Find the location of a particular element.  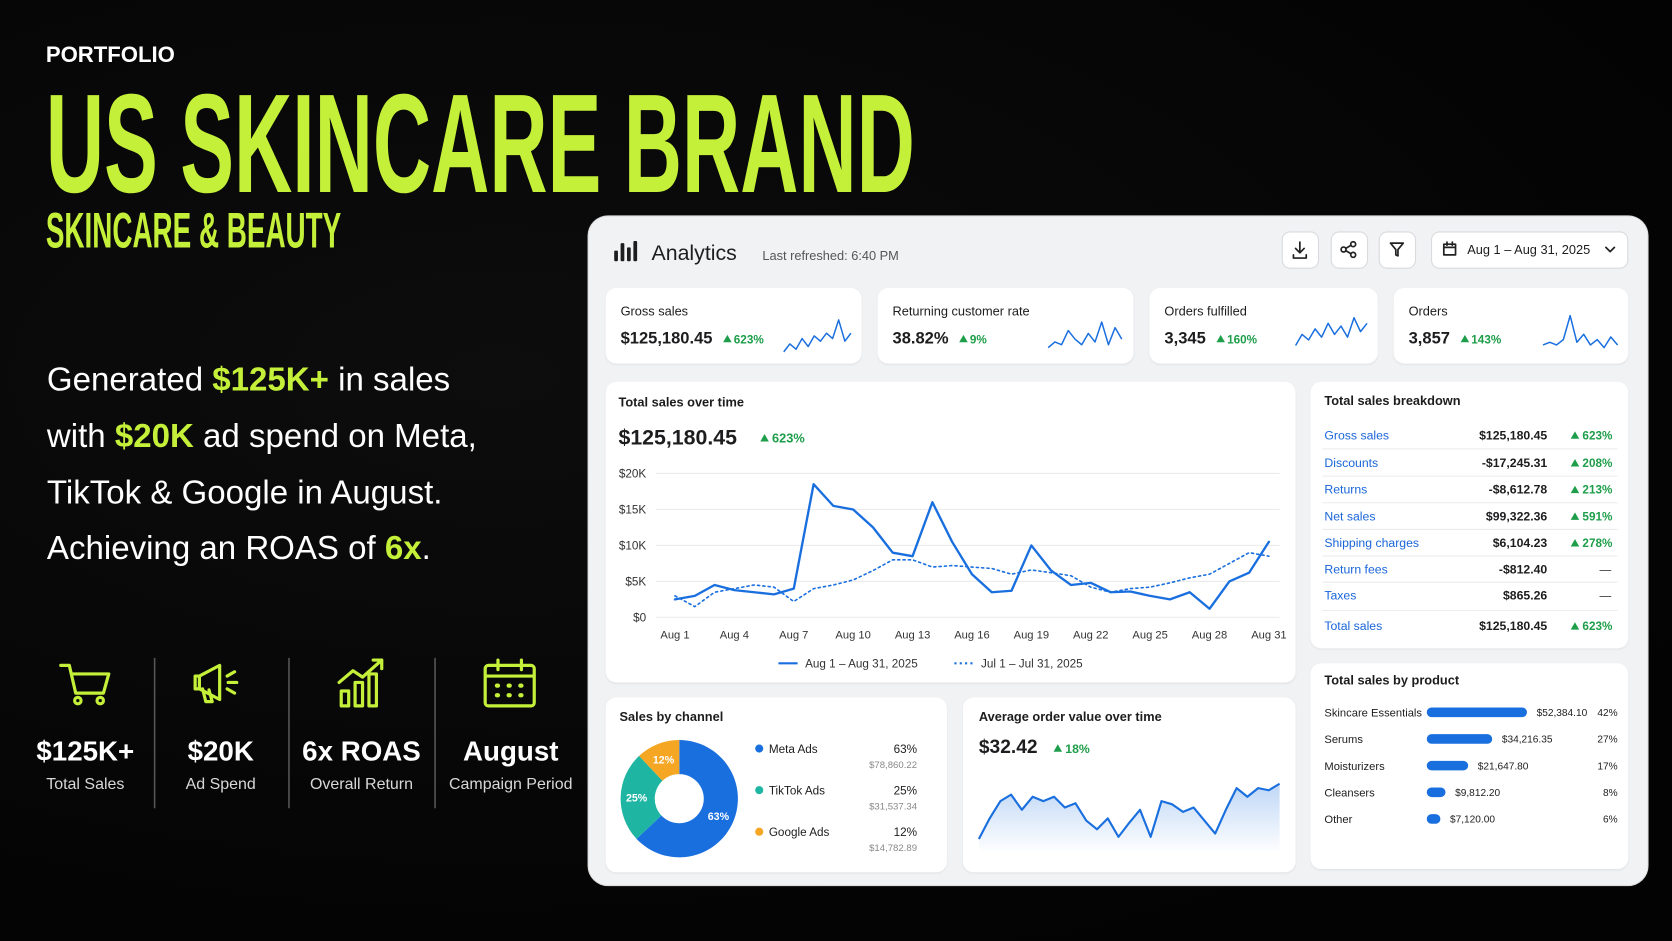

row-value: -$8,612.78 is located at coordinates (1518, 490).